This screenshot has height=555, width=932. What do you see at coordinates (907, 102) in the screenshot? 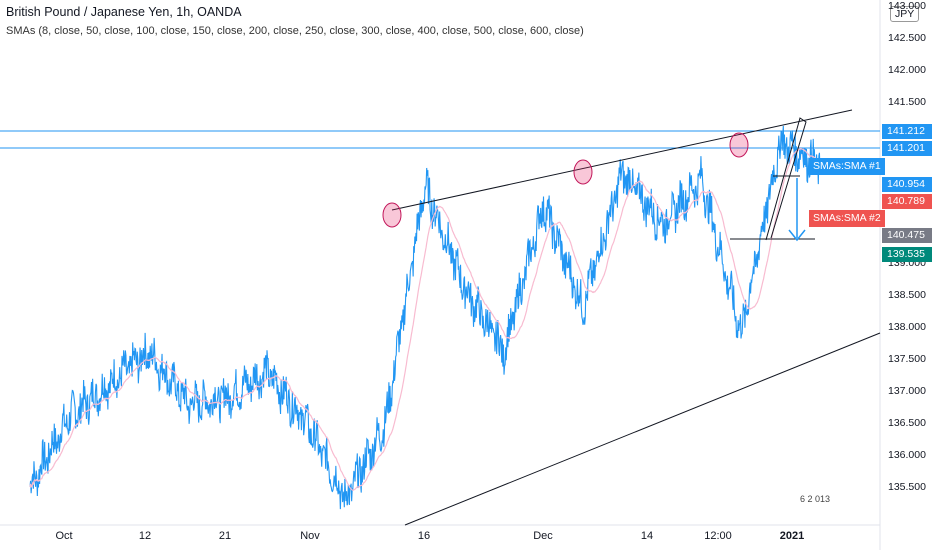
I see `price-tick-label: 141.500` at bounding box center [907, 102].